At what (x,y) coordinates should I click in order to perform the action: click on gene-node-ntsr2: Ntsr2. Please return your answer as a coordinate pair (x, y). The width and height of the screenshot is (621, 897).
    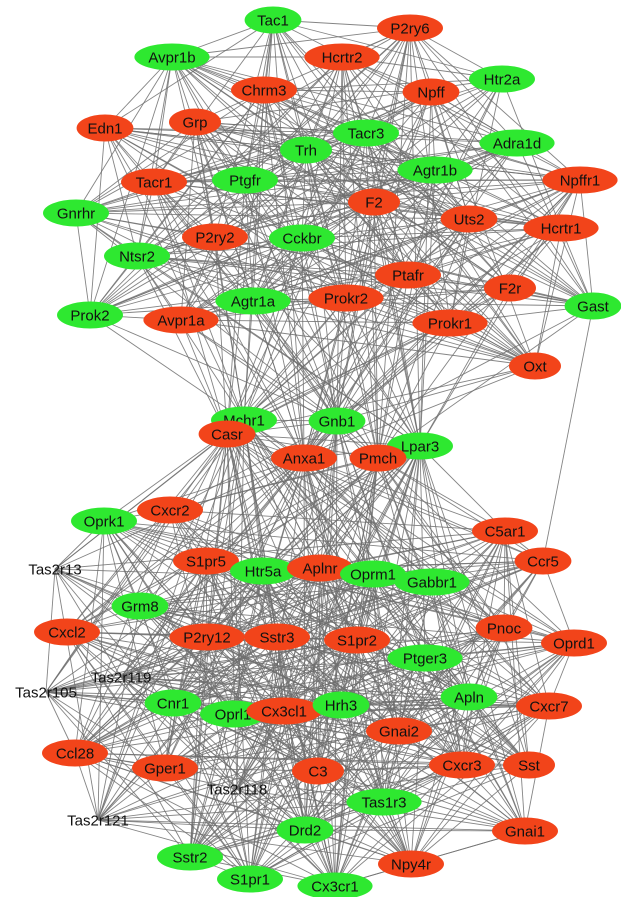
    Looking at the image, I should click on (137, 256).